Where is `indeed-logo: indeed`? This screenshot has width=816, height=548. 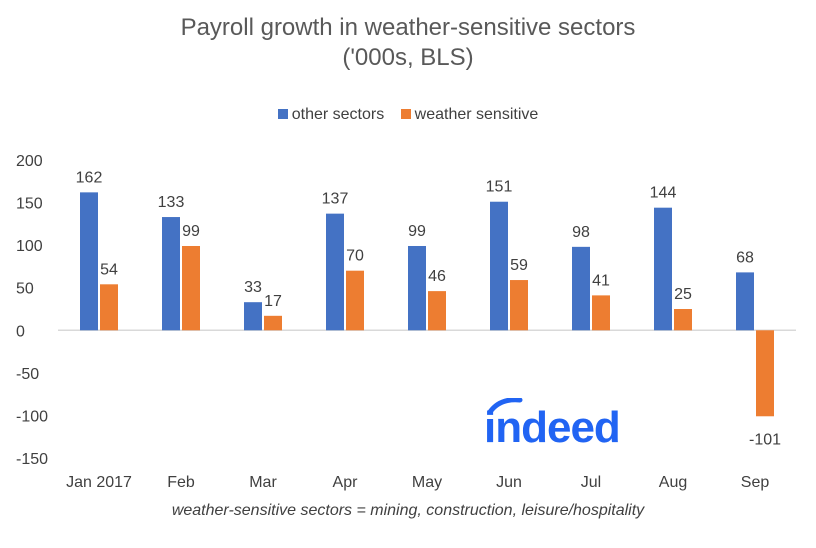
indeed-logo: indeed is located at coordinates (552, 424).